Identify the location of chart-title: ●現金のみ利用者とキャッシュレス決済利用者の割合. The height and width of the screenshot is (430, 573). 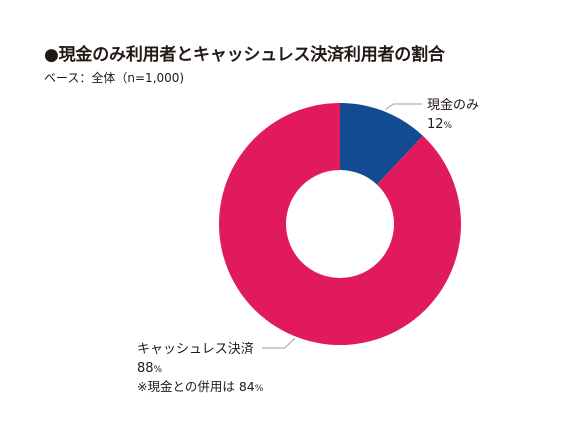
(244, 55).